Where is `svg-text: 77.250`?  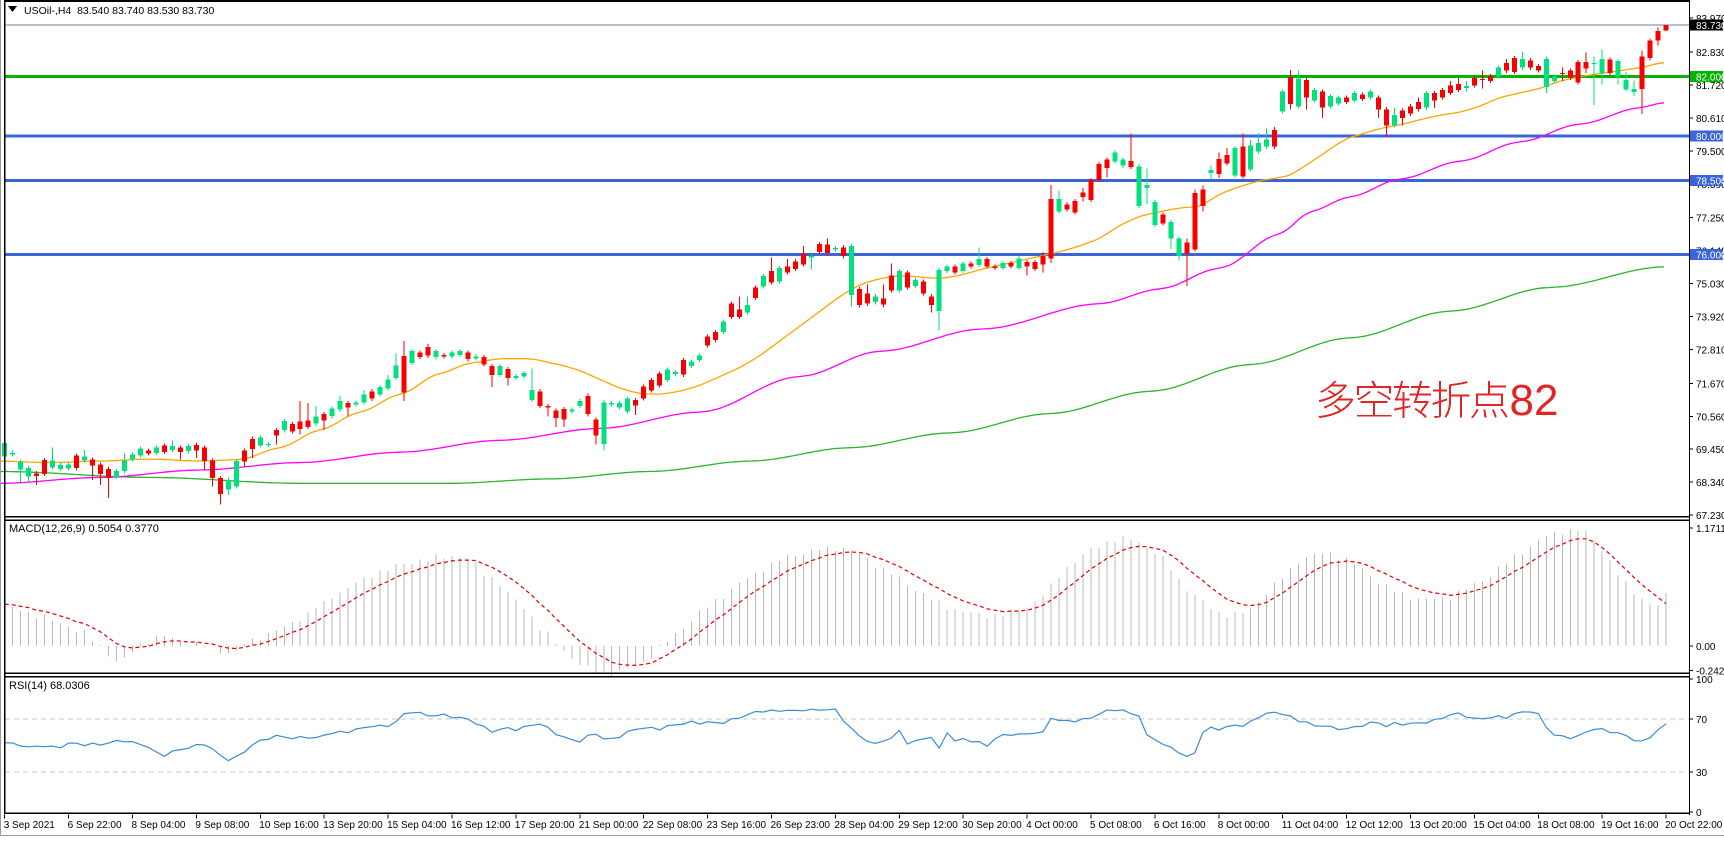
svg-text: 77.250 is located at coordinates (1710, 219).